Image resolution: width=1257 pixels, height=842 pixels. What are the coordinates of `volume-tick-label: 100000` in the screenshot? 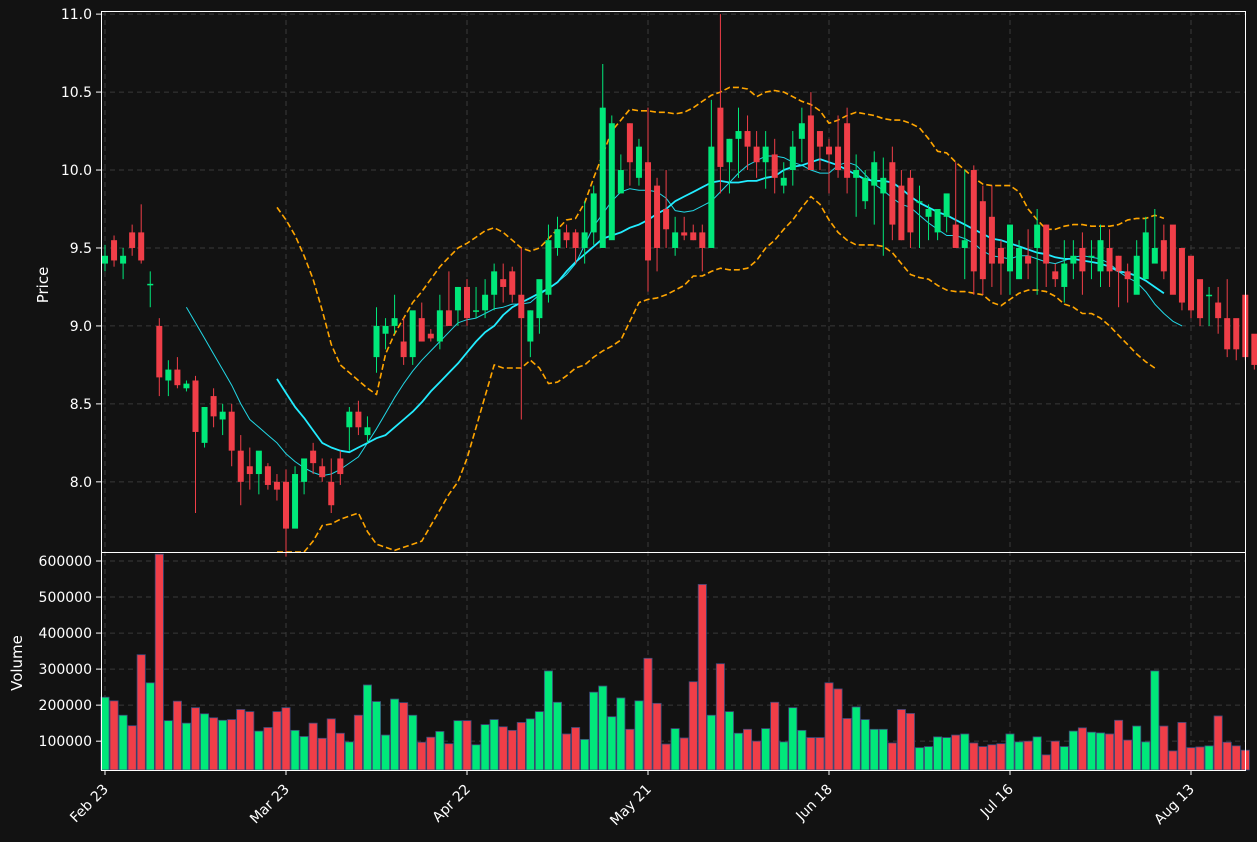 It's located at (65, 742).